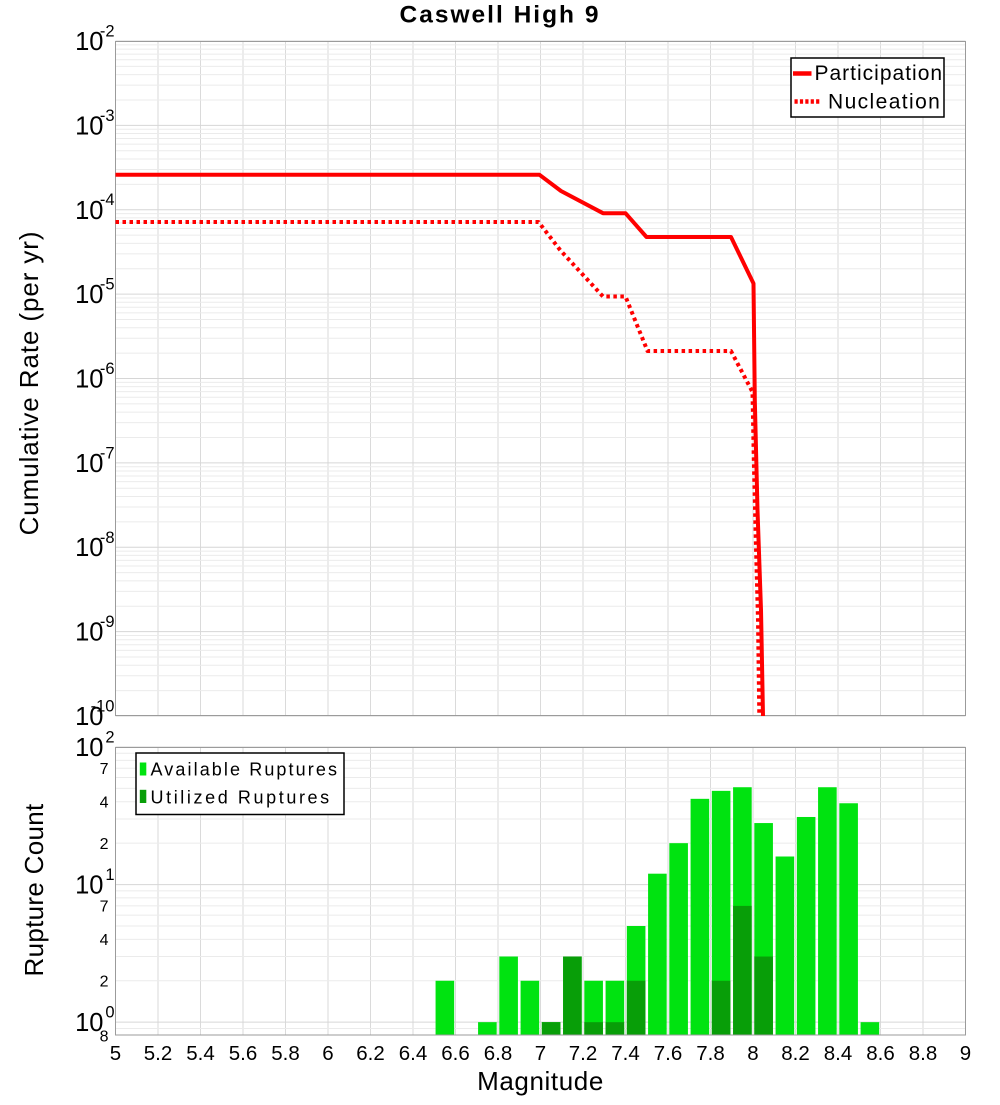 The width and height of the screenshot is (1000, 1105). Describe the element at coordinates (107, 622) in the screenshot. I see `svg-text: -9` at that location.